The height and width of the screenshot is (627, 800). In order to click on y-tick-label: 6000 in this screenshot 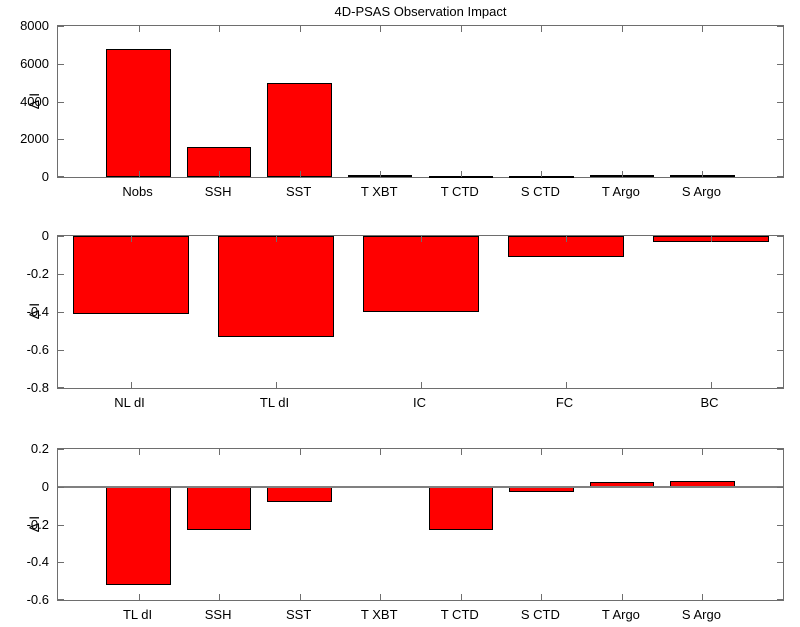, I will do `click(34, 63)`.